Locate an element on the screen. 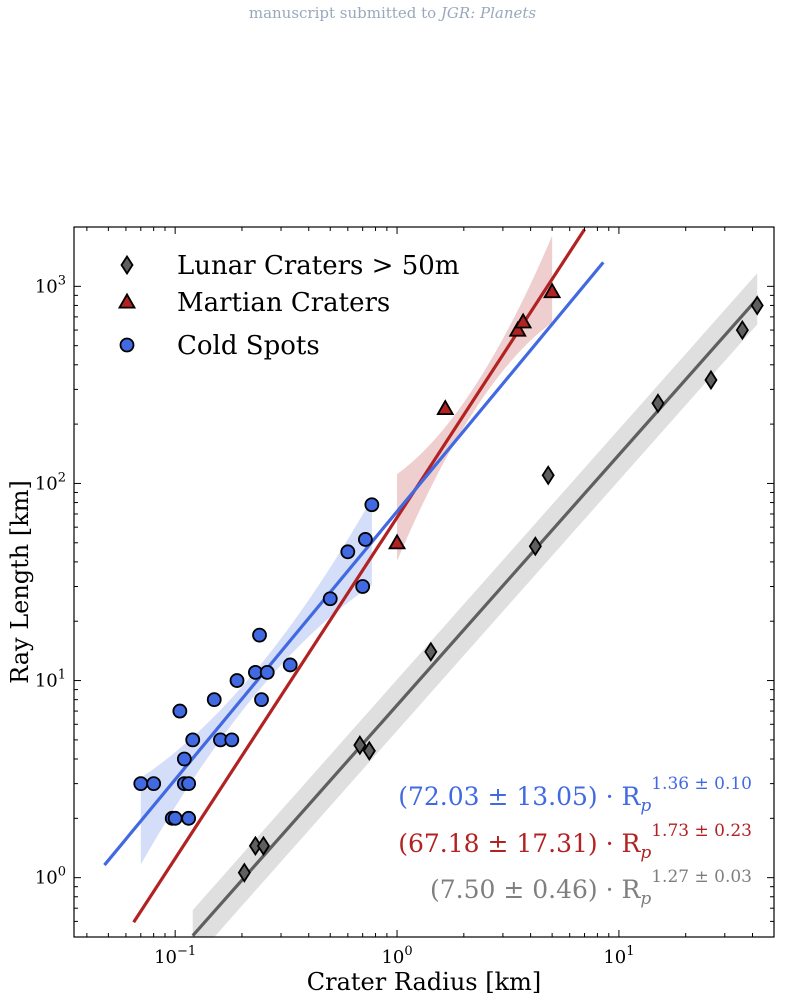  y-axis-label: Ray Length [km] is located at coordinates (20, 582).